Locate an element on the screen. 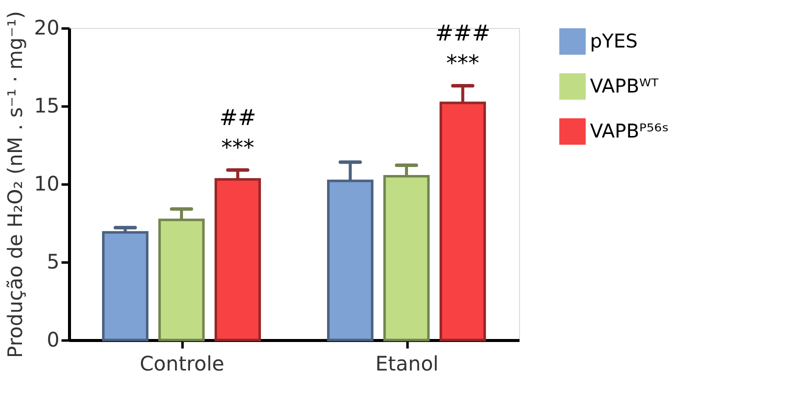  y-tick-label: 15 is located at coordinates (47, 106).